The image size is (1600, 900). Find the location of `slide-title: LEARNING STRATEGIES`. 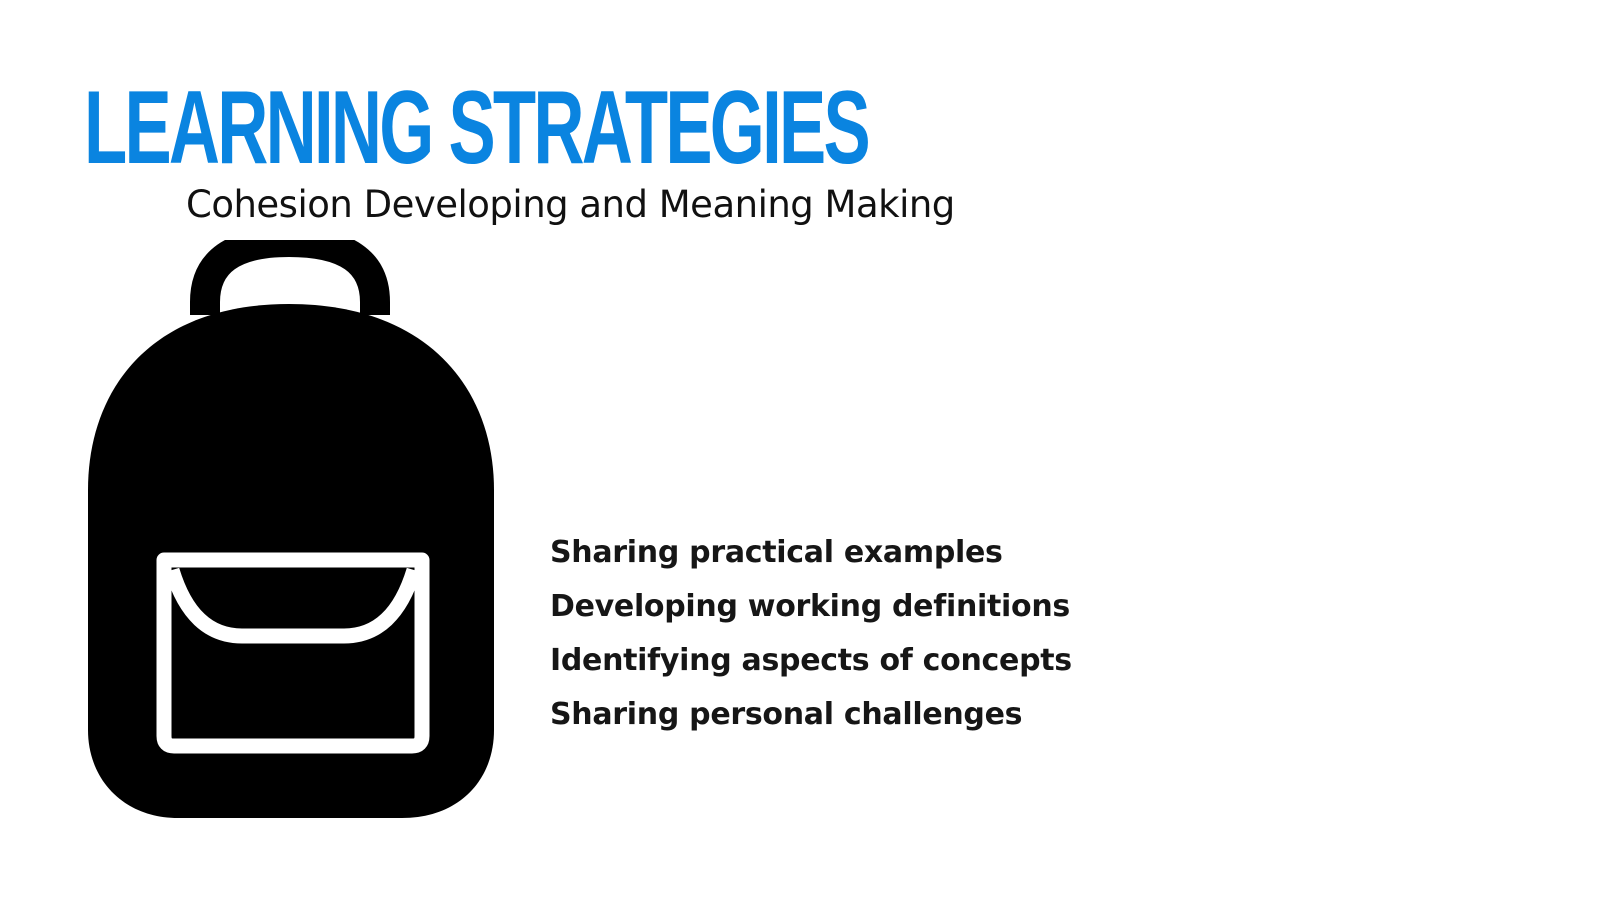

slide-title: LEARNING STRATEGIES is located at coordinates (477, 128).